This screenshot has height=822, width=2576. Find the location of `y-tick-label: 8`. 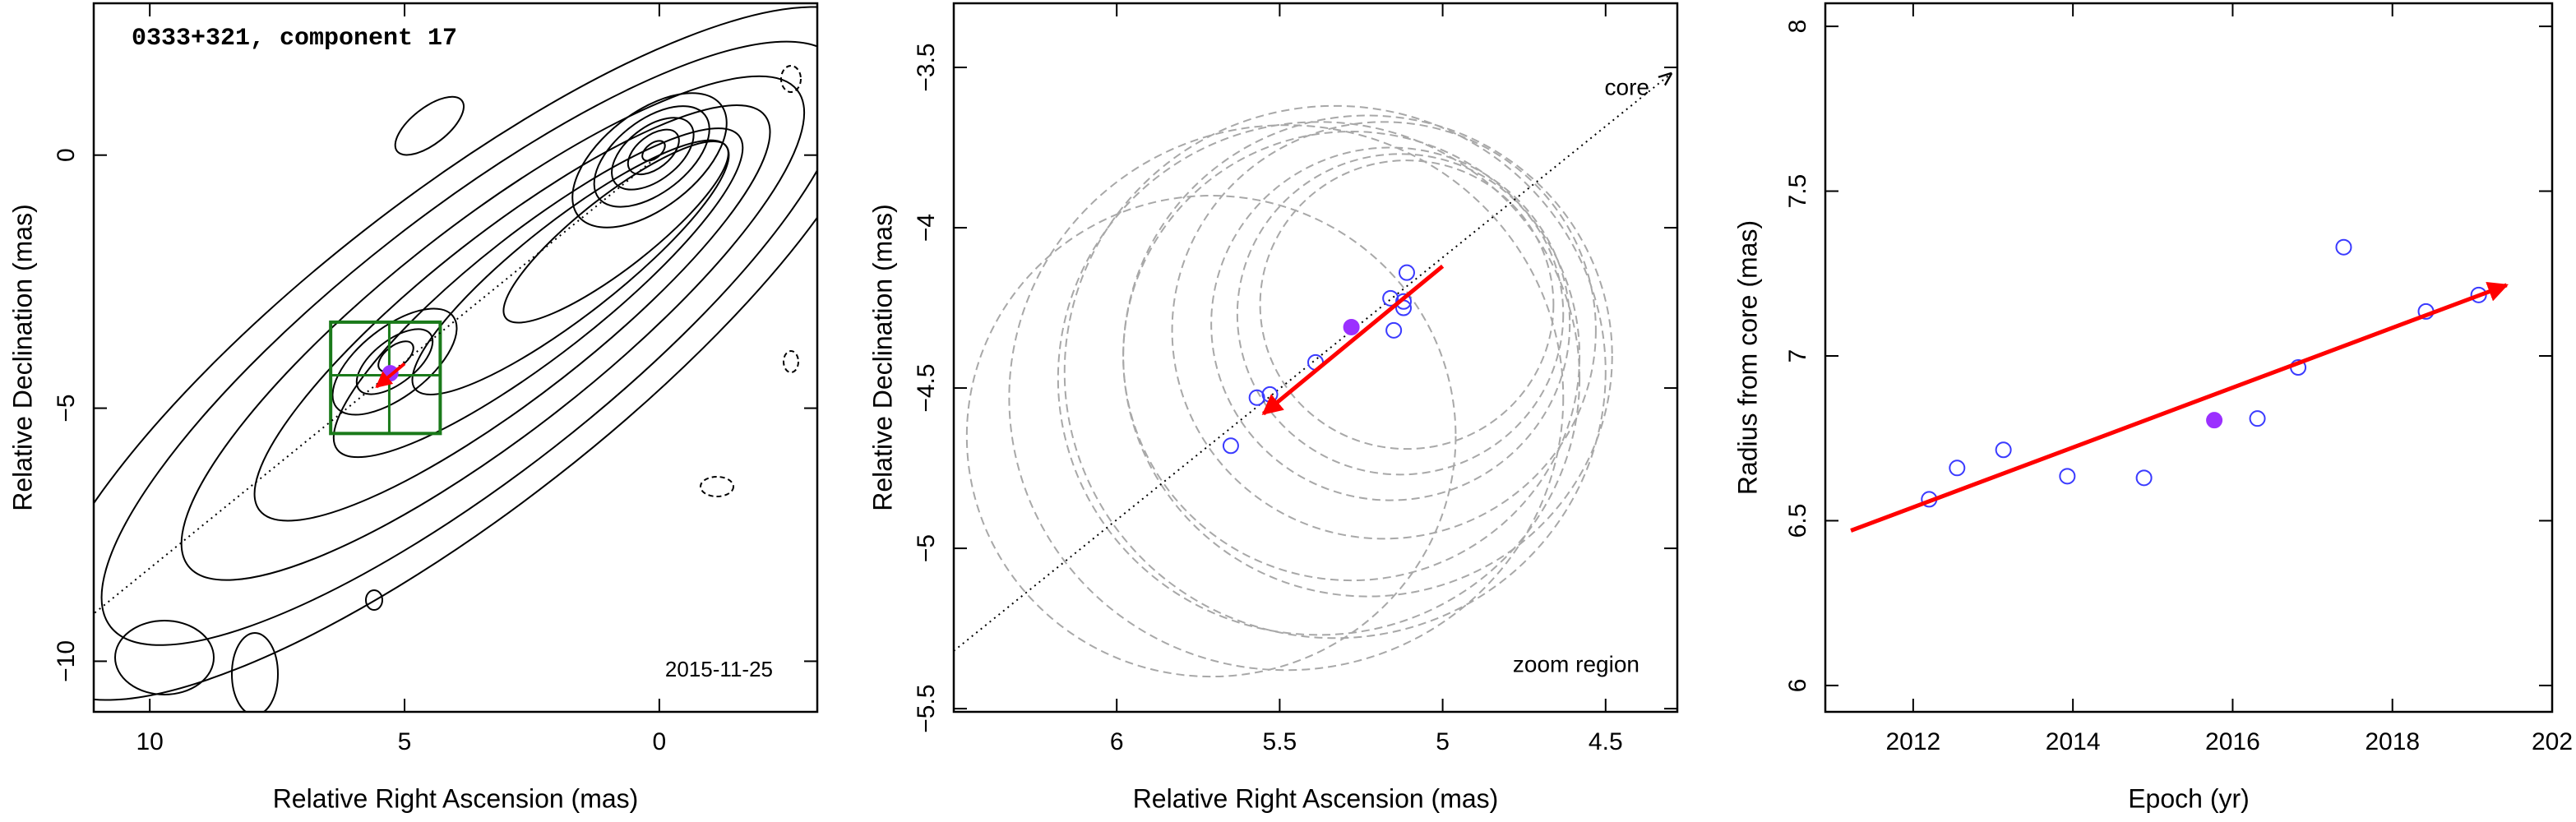

y-tick-label: 8 is located at coordinates (1797, 27).